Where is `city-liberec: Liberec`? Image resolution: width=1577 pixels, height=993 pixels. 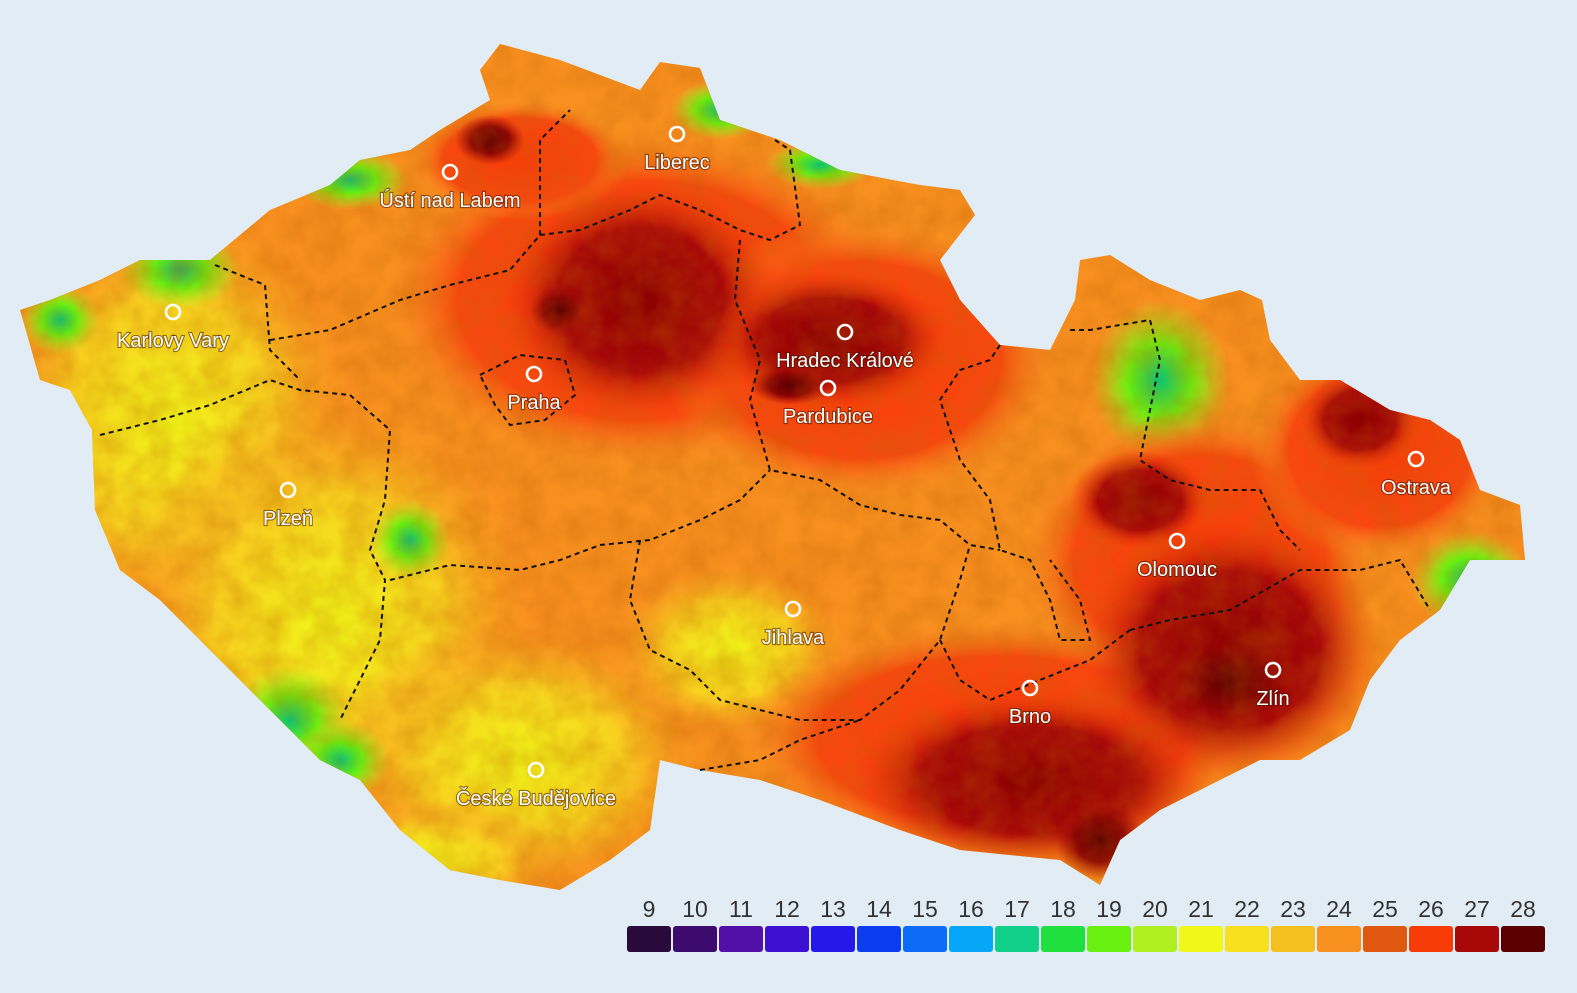 city-liberec: Liberec is located at coordinates (677, 150).